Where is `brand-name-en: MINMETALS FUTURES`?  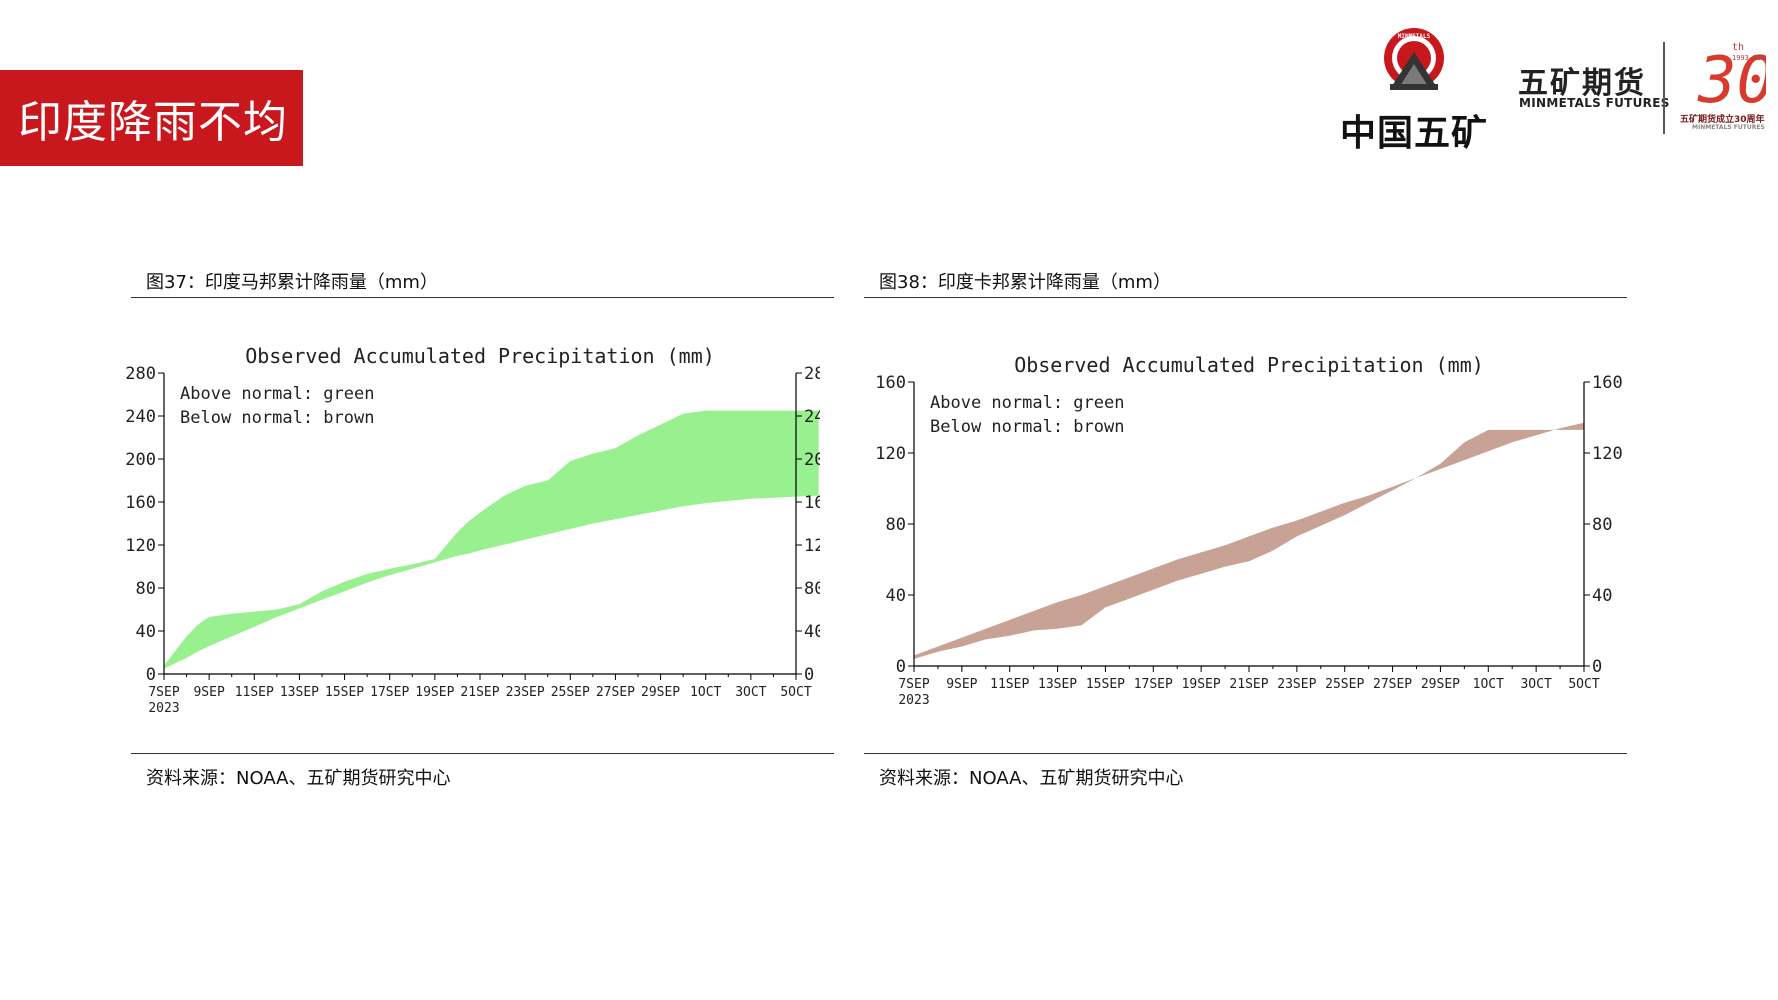 brand-name-en: MINMETALS FUTURES is located at coordinates (1594, 103).